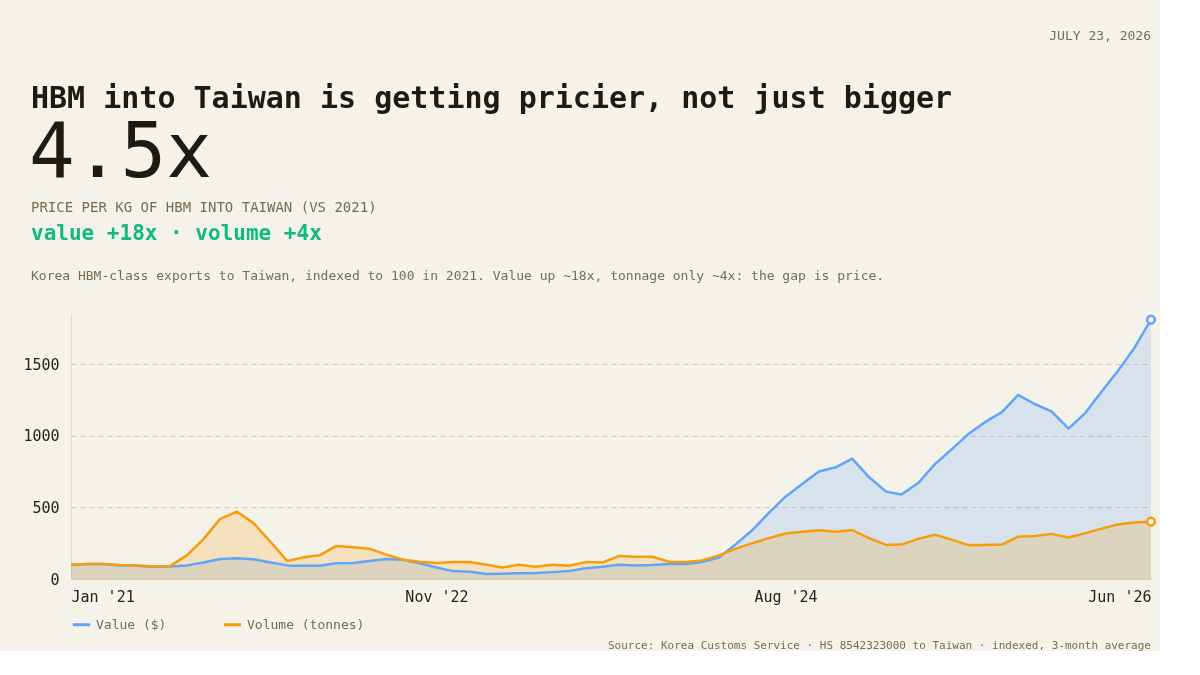 Image resolution: width=1200 pixels, height=675 pixels. Describe the element at coordinates (41, 364) in the screenshot. I see `y-tick-label: 1500` at that location.